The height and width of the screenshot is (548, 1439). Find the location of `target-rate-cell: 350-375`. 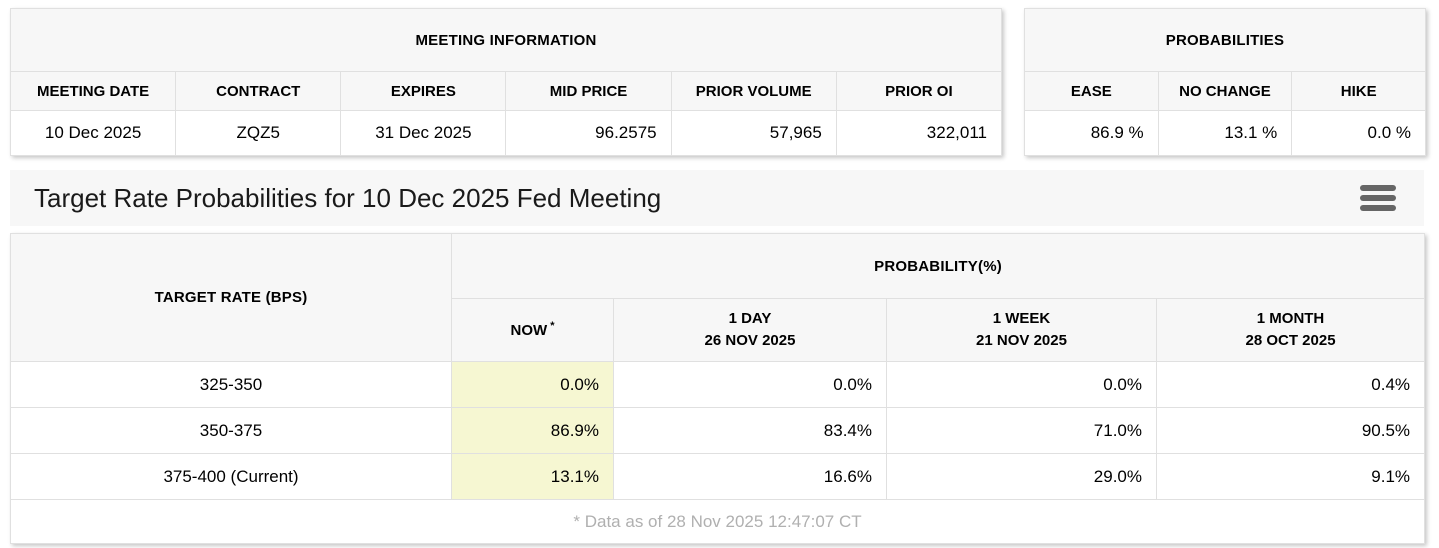

target-rate-cell: 350-375 is located at coordinates (231, 430).